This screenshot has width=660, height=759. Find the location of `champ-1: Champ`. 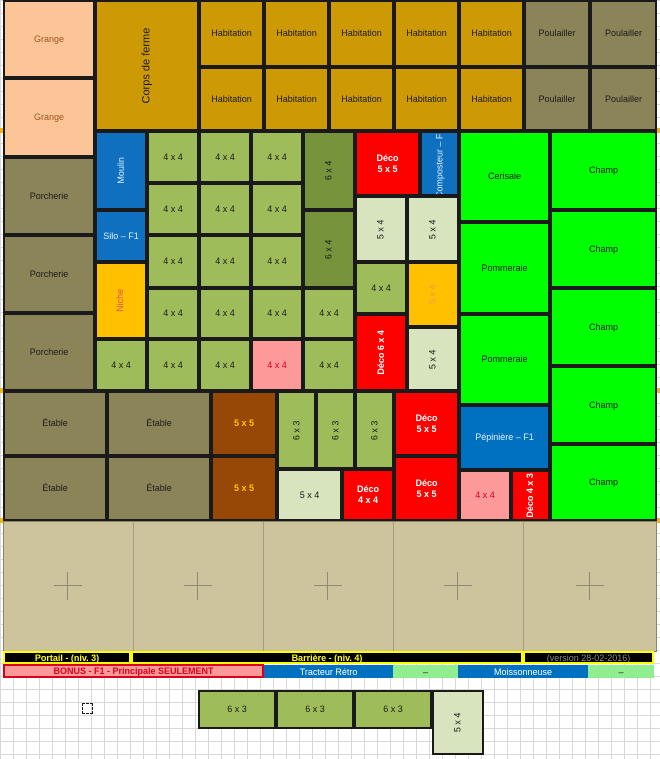

champ-1: Champ is located at coordinates (603, 170).